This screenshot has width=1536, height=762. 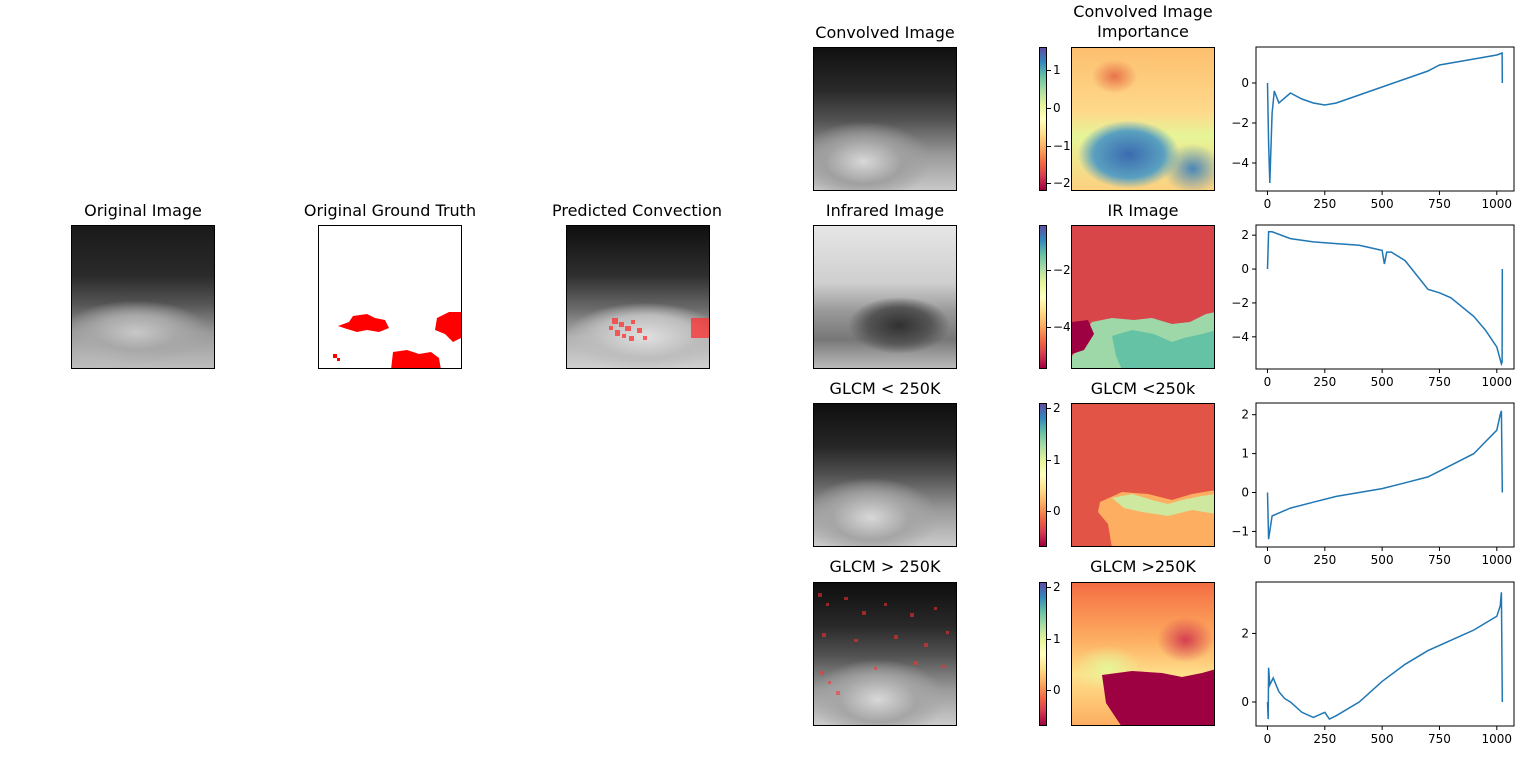 I want to click on ground-truth-panel, so click(x=390, y=297).